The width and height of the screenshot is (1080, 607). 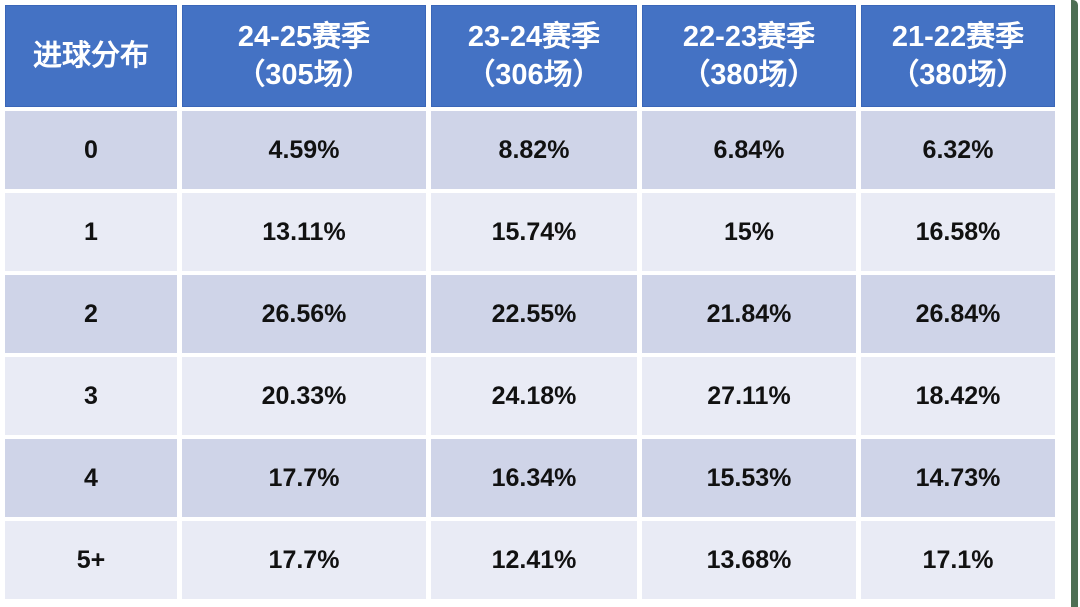 What do you see at coordinates (91, 560) in the screenshot?
I see `row-label-5plus: 5+` at bounding box center [91, 560].